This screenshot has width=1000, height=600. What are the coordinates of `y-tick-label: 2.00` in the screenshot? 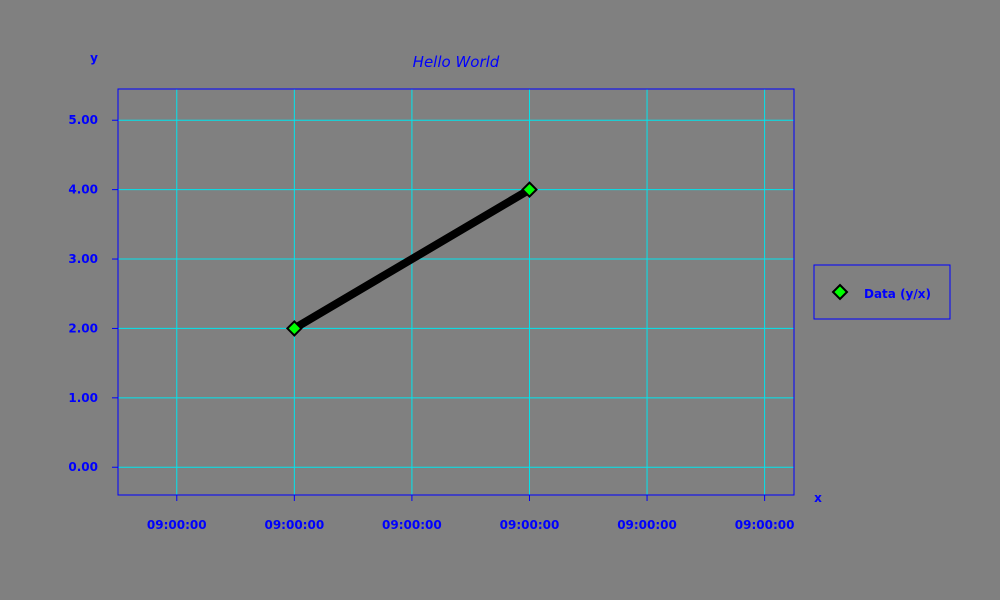 It's located at (83, 328).